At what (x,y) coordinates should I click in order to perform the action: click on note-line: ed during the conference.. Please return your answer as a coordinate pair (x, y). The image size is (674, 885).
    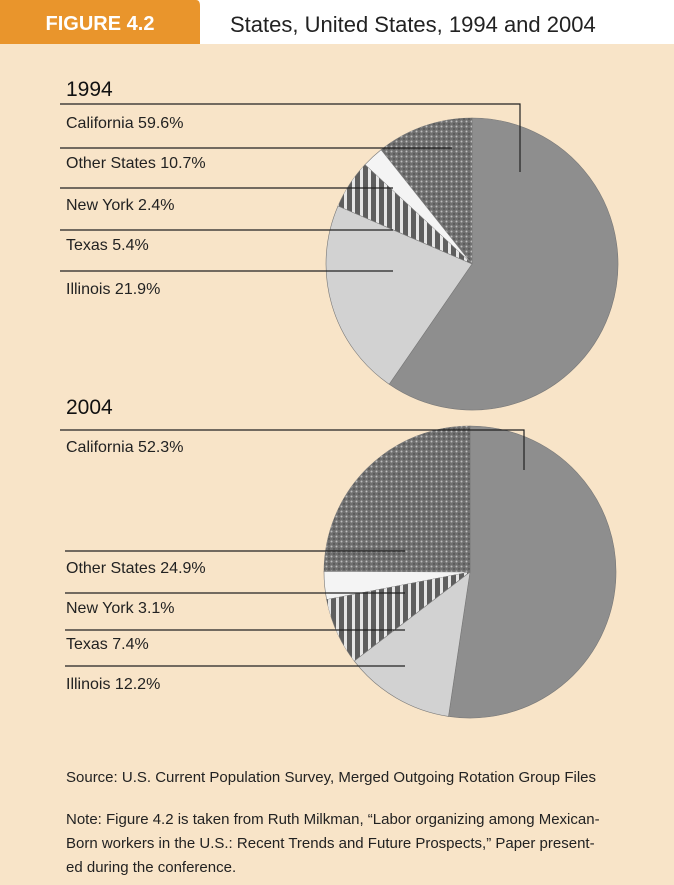
    Looking at the image, I should click on (151, 867).